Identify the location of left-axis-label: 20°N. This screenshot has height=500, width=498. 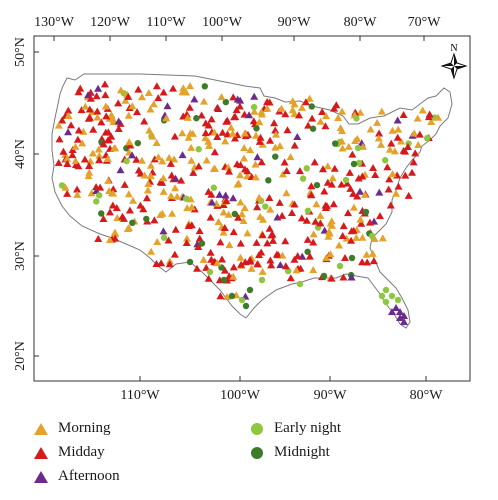
(20, 356).